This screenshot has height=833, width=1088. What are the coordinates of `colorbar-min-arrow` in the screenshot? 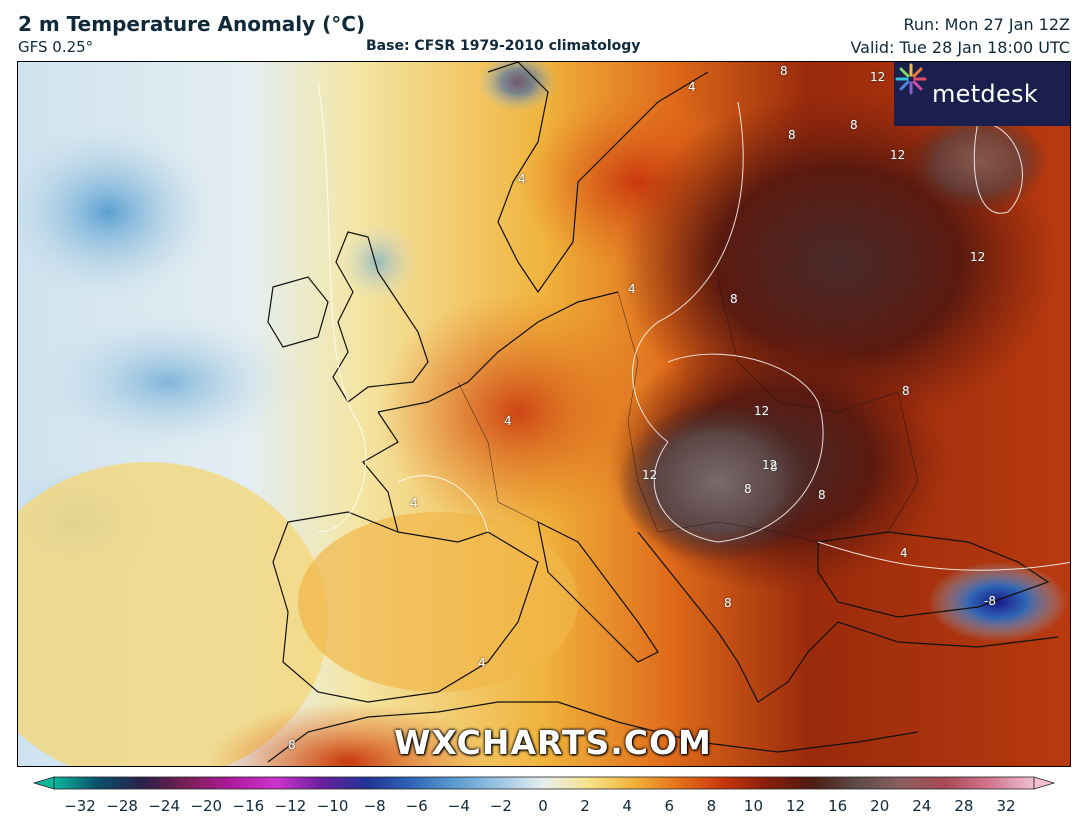 It's located at (43, 783).